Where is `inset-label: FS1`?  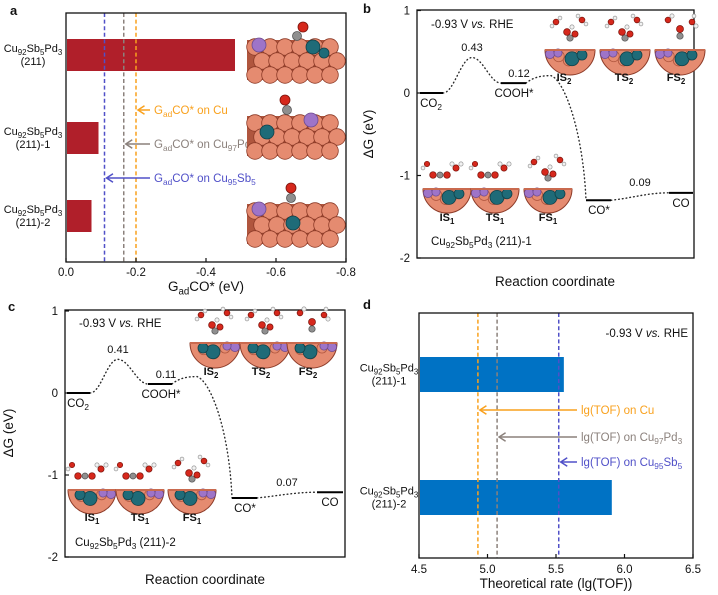
inset-label: FS1 is located at coordinates (192, 519).